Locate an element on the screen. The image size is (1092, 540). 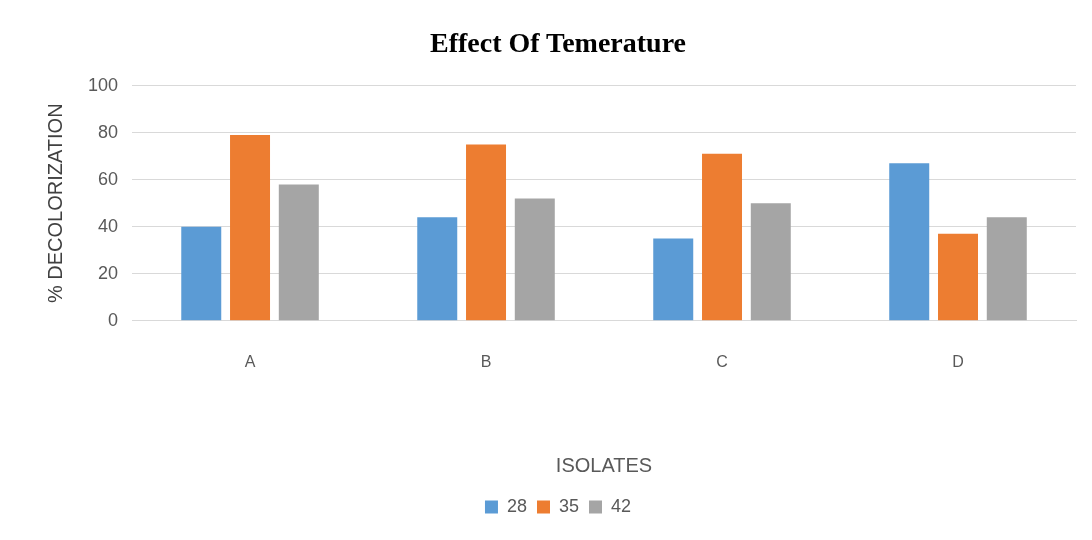
x-tick-label: C is located at coordinates (722, 361).